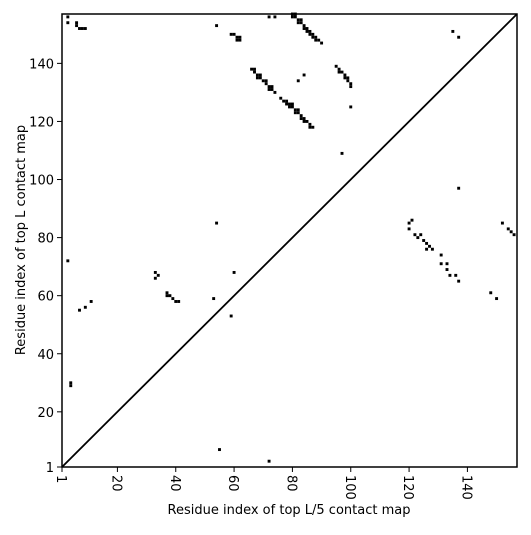 This screenshot has height=535, width=531. Describe the element at coordinates (349, 487) in the screenshot. I see `x-tick-label: 100` at that location.